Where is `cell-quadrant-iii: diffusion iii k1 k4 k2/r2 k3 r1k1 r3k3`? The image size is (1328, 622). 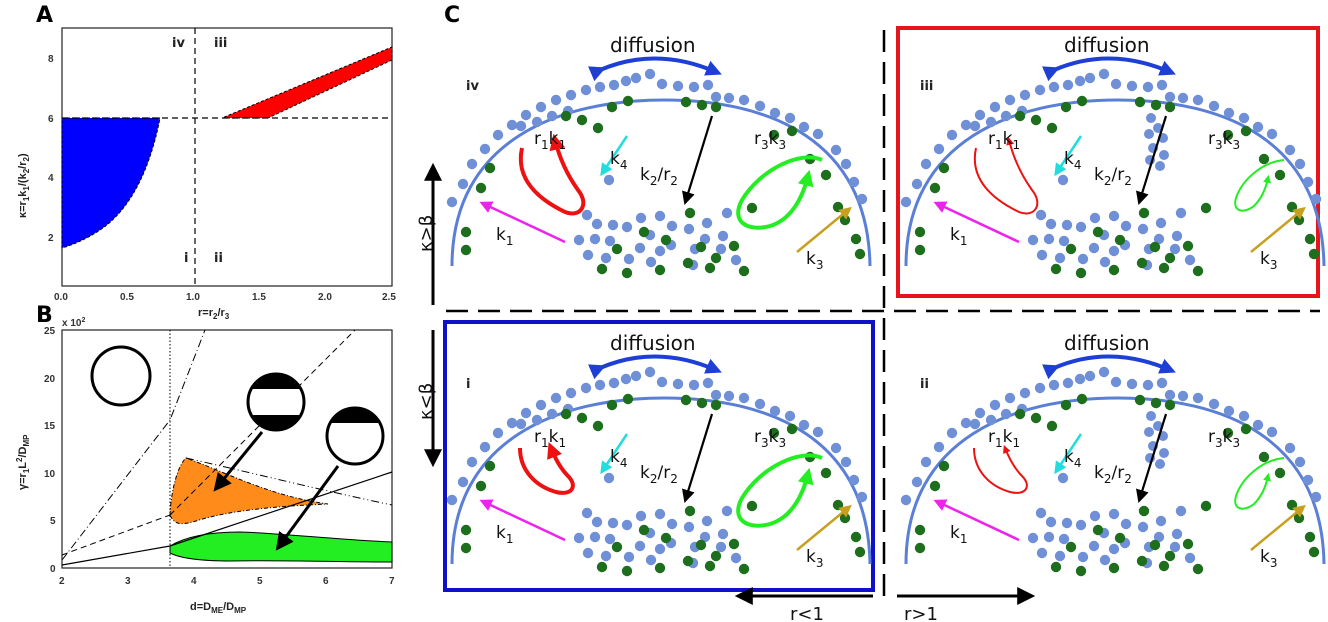
cell-quadrant-iii: diffusion iii k1 k4 k2/r2 k3 r1k1 r3k3 is located at coordinates (1113, 156).